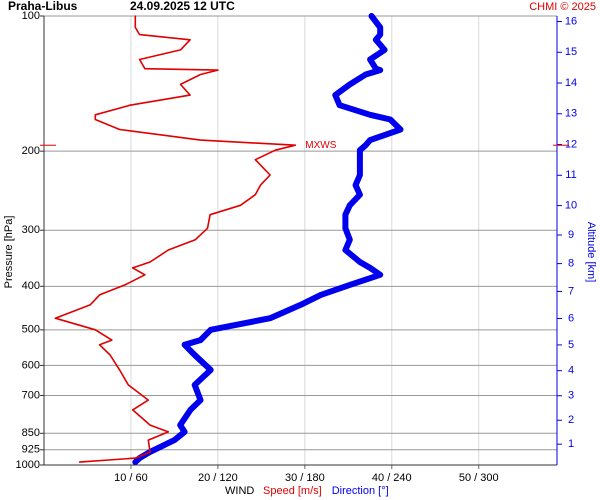 This screenshot has width=600, height=500. I want to click on legend-entry: Direction [°], so click(360, 491).